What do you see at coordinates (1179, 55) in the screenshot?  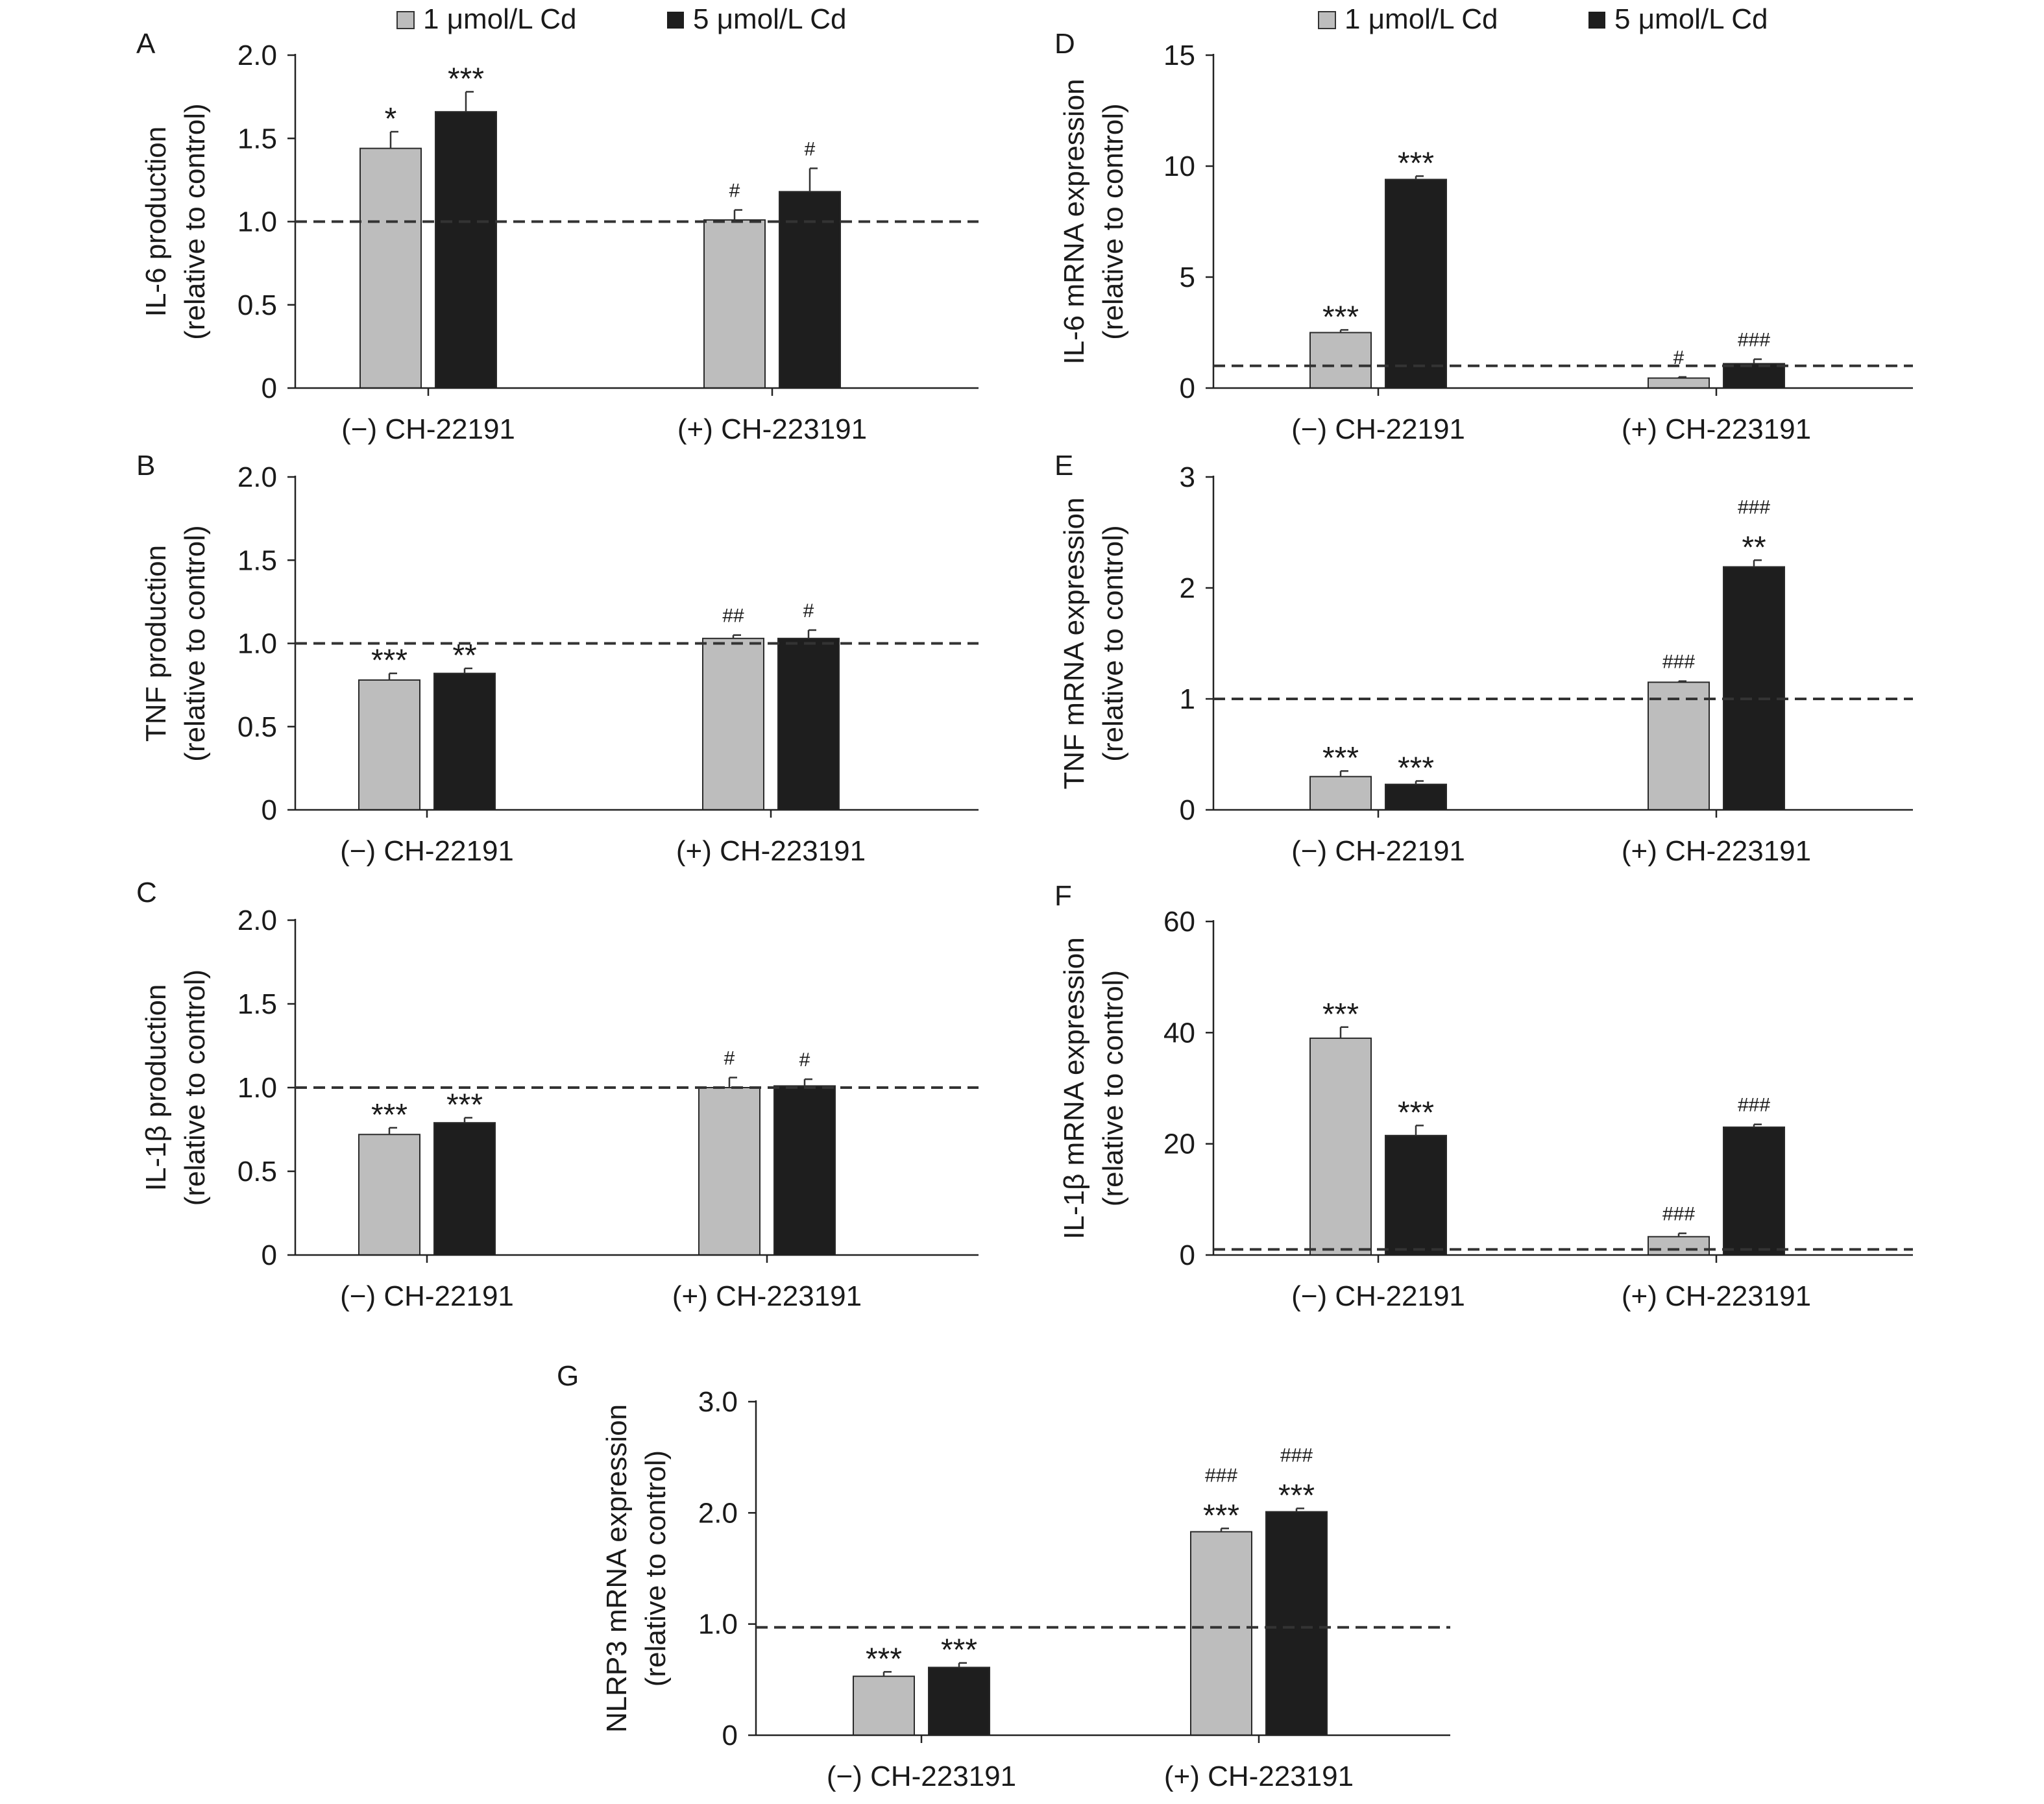 I see `y-tick-label: 15` at bounding box center [1179, 55].